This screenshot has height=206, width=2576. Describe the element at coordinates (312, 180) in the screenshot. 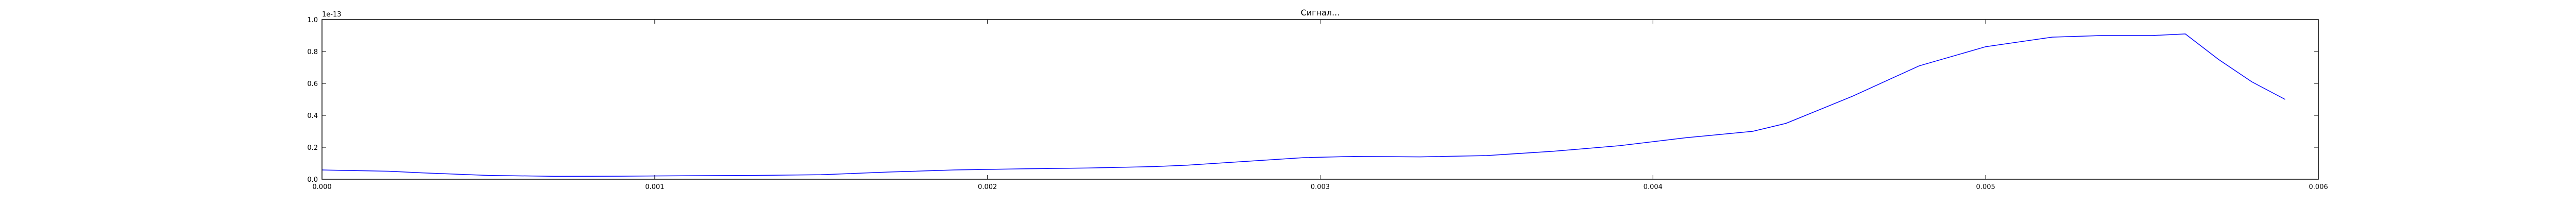

I see `y-tick-label: 0.0` at that location.